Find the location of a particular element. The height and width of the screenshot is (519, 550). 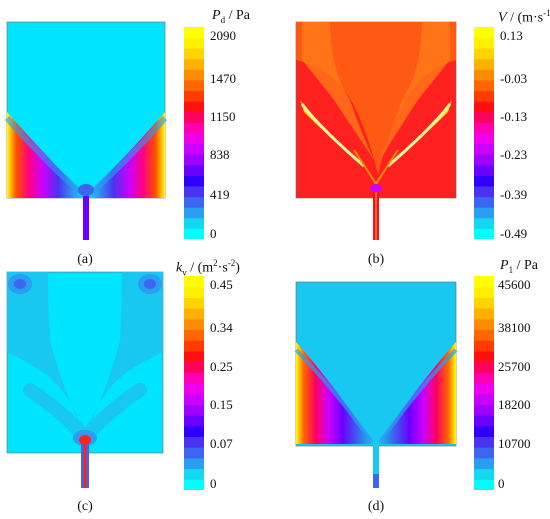

colorbar-tick-c-0: 0.45 is located at coordinates (221, 284).